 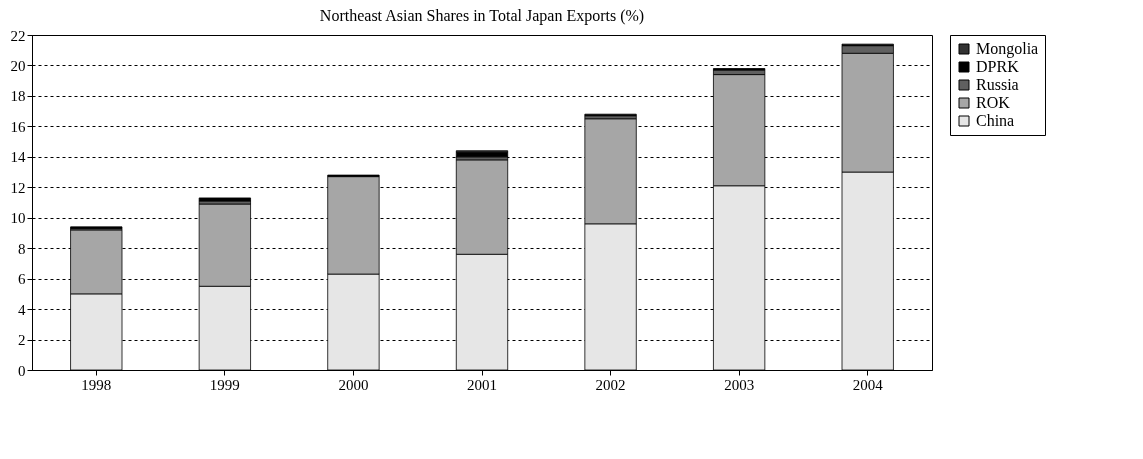 What do you see at coordinates (482, 16) in the screenshot?
I see `chart-title: Northeast Asian Shares in Total Japan Exports (%)` at bounding box center [482, 16].